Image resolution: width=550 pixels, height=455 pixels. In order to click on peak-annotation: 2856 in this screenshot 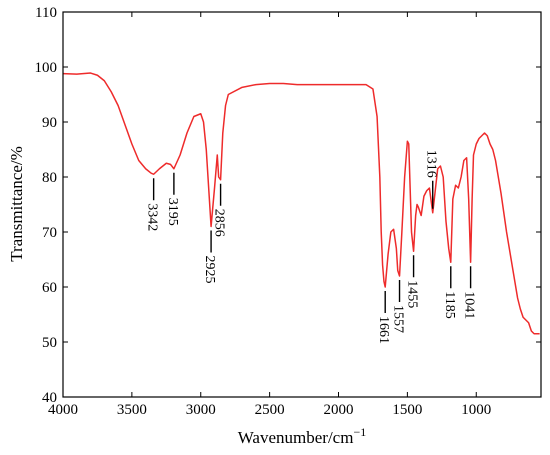, I will do `click(219, 210)`.